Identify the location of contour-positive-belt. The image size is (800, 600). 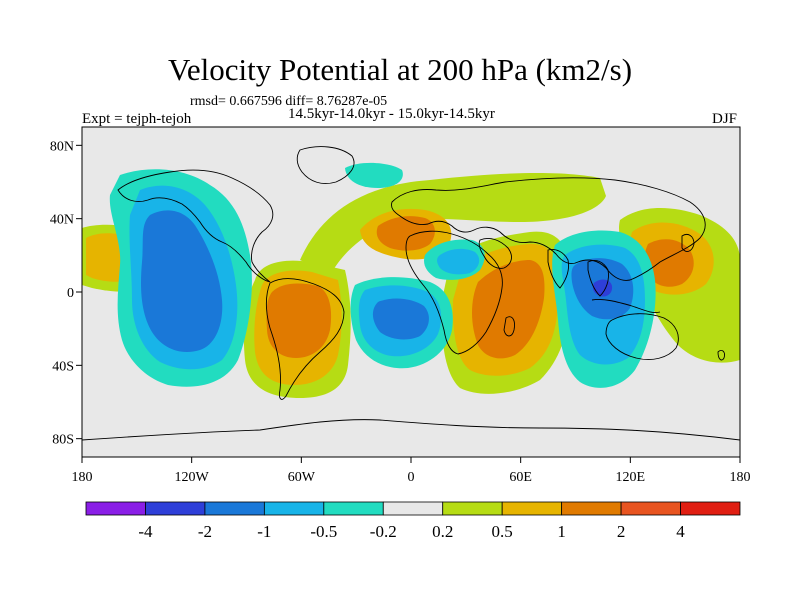
(453, 224).